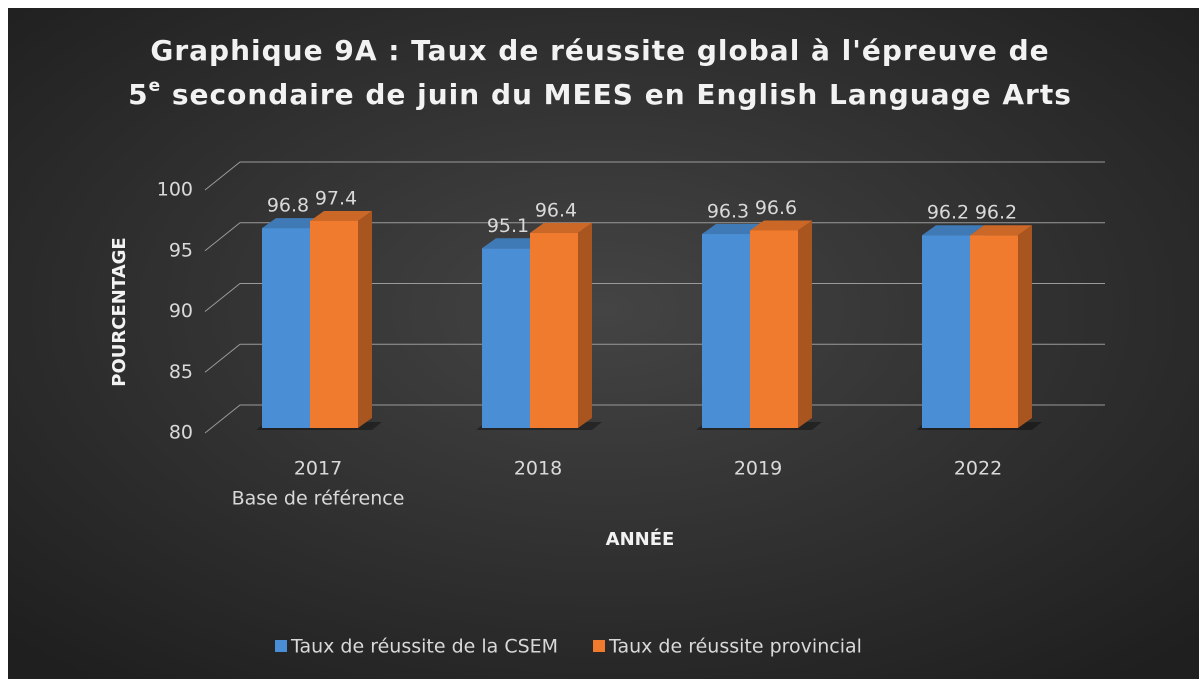 The image size is (1199, 679). What do you see at coordinates (181, 311) in the screenshot?
I see `y-tick-label: 90` at bounding box center [181, 311].